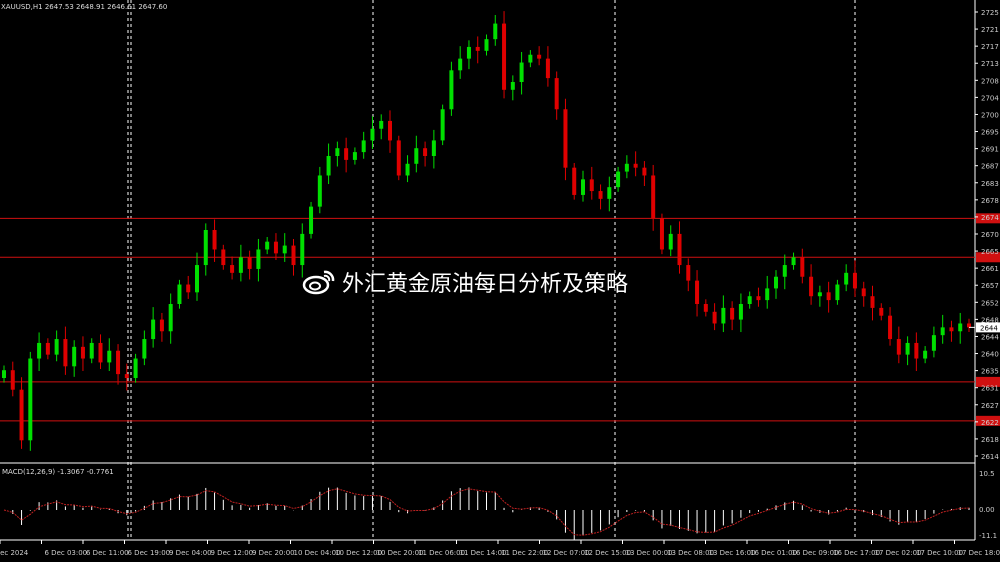 This screenshot has height=562, width=1000. Describe the element at coordinates (990, 252) in the screenshot. I see `price-label: 2665` at that location.